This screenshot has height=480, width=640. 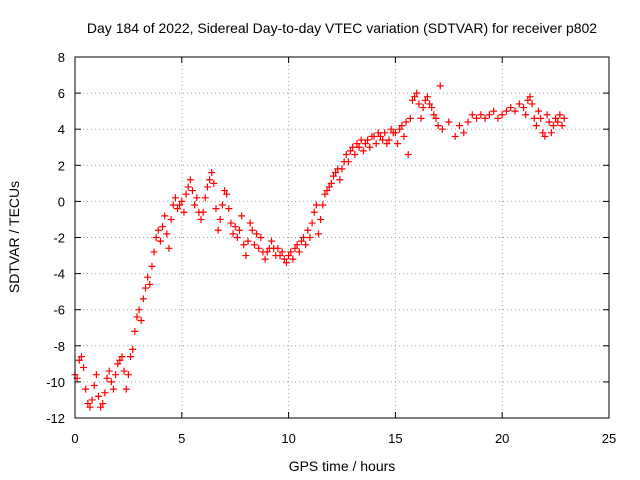 I want to click on x-tick-label: 5, so click(x=181, y=438).